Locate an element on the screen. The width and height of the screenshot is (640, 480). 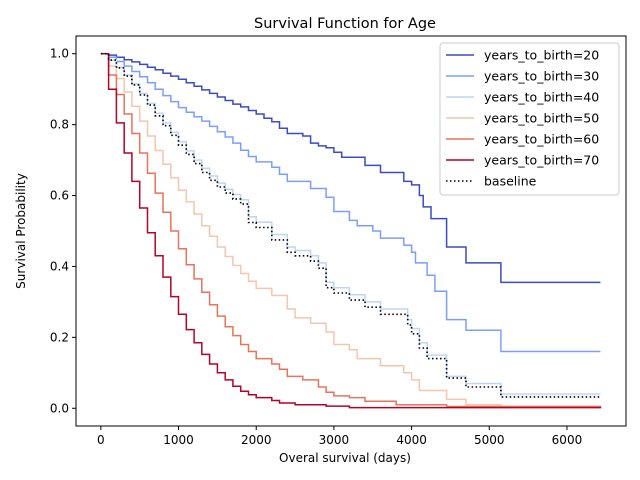
legend-label: baseline is located at coordinates (510, 181).